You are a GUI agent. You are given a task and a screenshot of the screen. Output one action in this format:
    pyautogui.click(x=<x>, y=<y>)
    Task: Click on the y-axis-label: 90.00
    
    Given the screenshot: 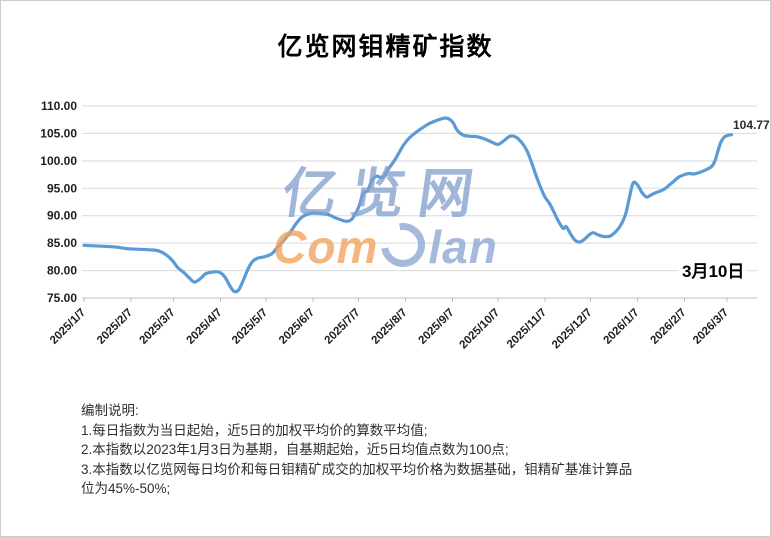 What is the action you would take?
    pyautogui.click(x=62, y=216)
    